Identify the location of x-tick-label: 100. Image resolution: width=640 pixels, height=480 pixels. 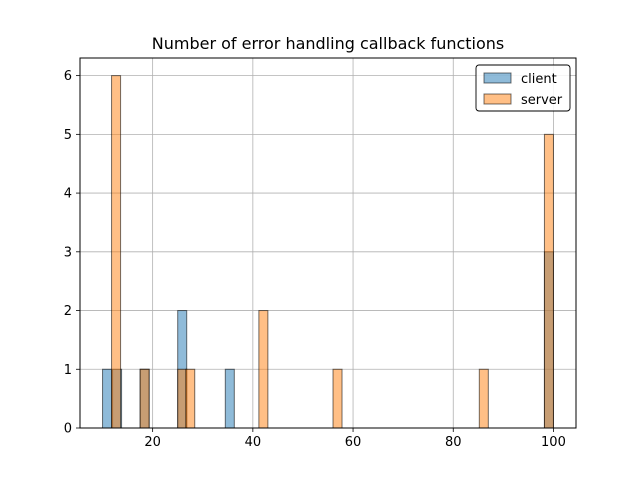
(553, 442).